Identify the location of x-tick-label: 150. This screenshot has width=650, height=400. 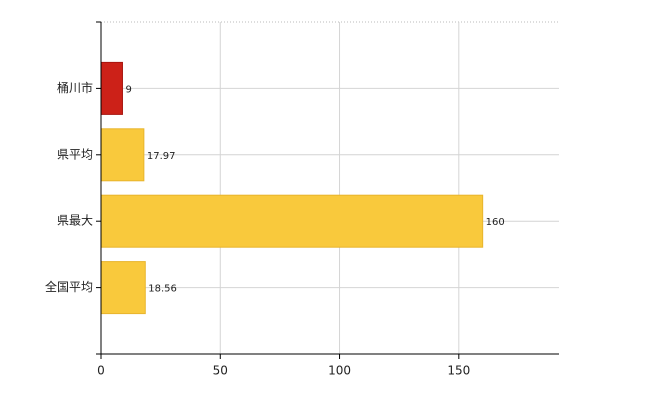
(458, 371).